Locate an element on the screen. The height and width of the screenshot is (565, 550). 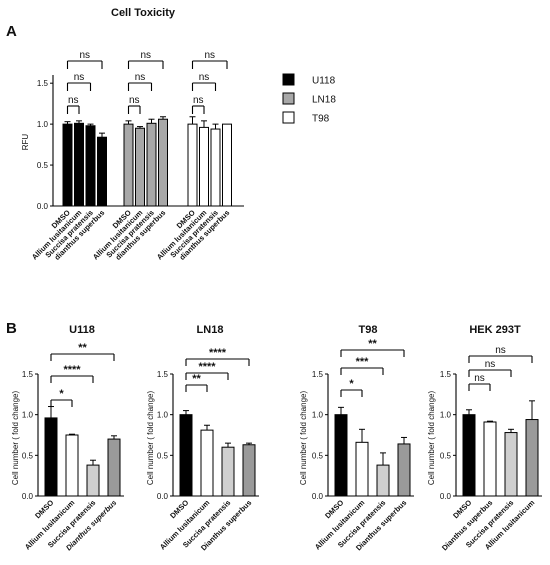
t98-title: T98 is located at coordinates (368, 330).